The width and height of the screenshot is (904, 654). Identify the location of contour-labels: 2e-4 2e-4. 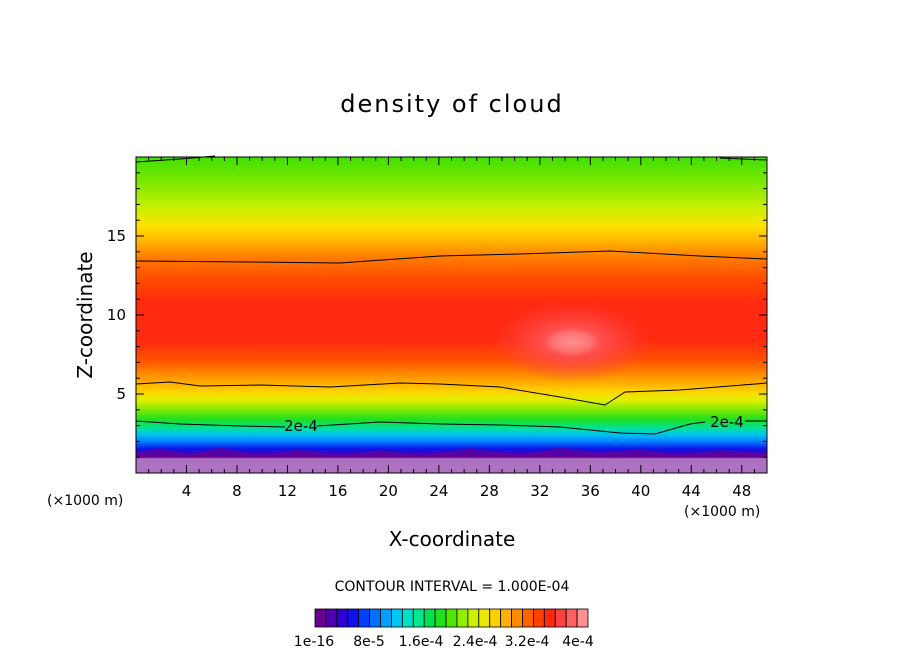
(514, 424).